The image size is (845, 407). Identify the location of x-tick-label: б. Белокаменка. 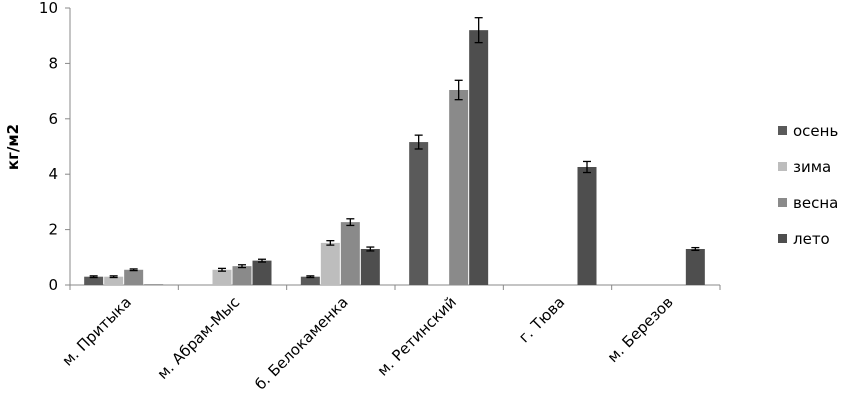
(301, 343).